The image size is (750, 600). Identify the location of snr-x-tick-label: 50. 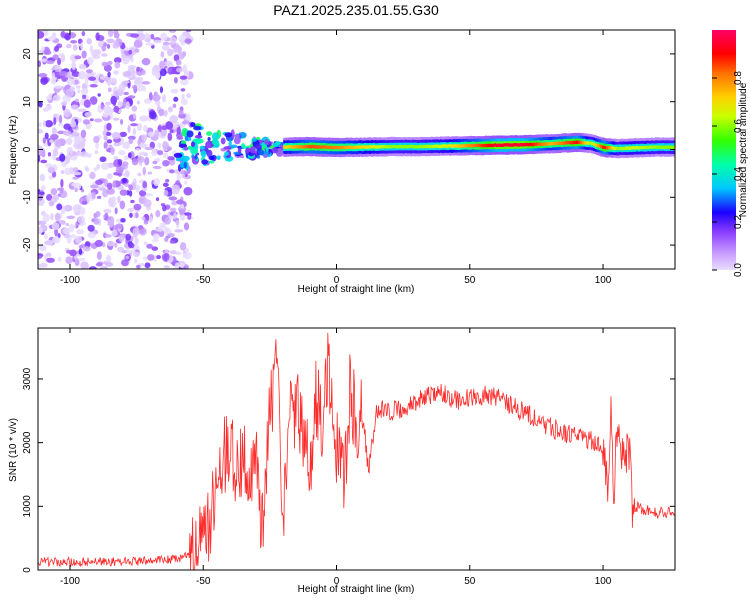
(470, 581).